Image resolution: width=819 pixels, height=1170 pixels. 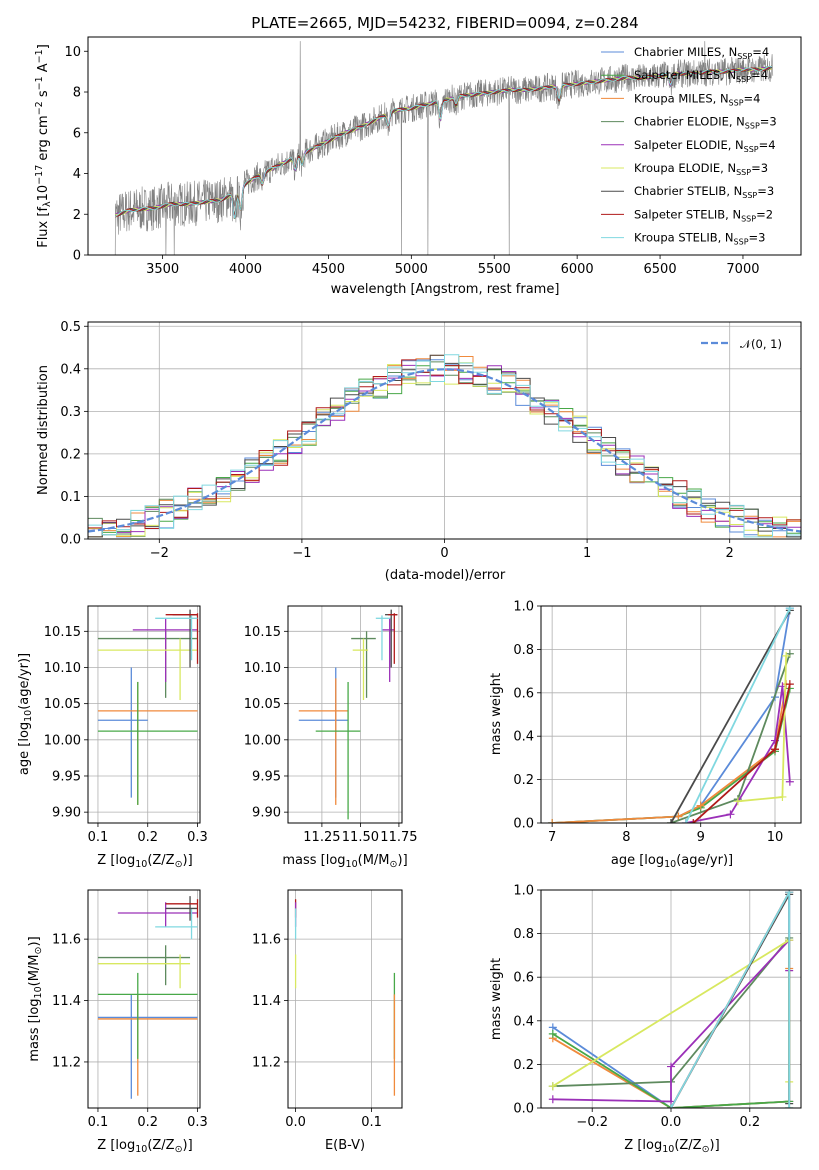 What do you see at coordinates (348, 714) in the screenshot?
I see `age-vs-mass-plot-area` at bounding box center [348, 714].